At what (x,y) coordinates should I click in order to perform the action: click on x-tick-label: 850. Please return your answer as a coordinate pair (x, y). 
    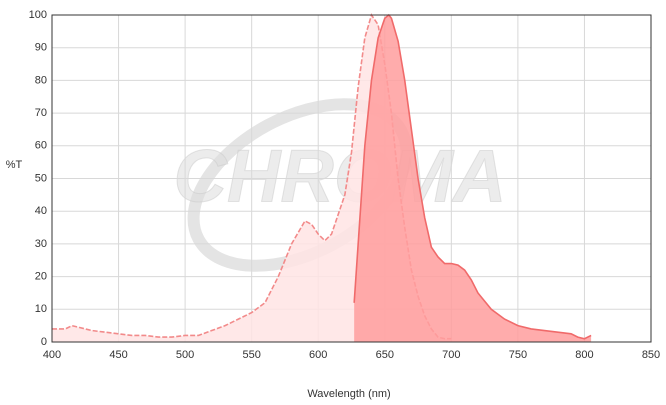
    Looking at the image, I should click on (651, 355).